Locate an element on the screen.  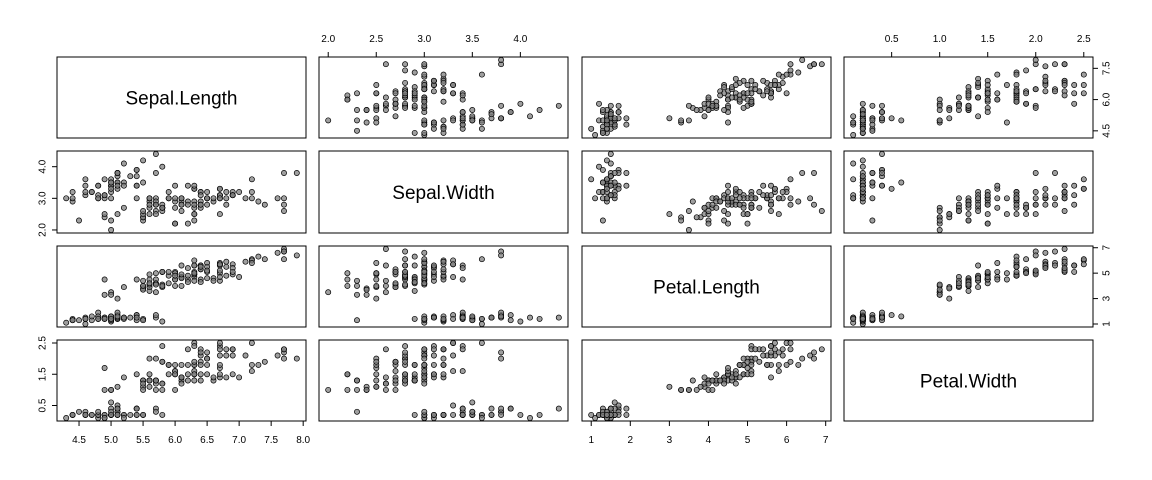
x-tick-label: 6.5 is located at coordinates (207, 440).